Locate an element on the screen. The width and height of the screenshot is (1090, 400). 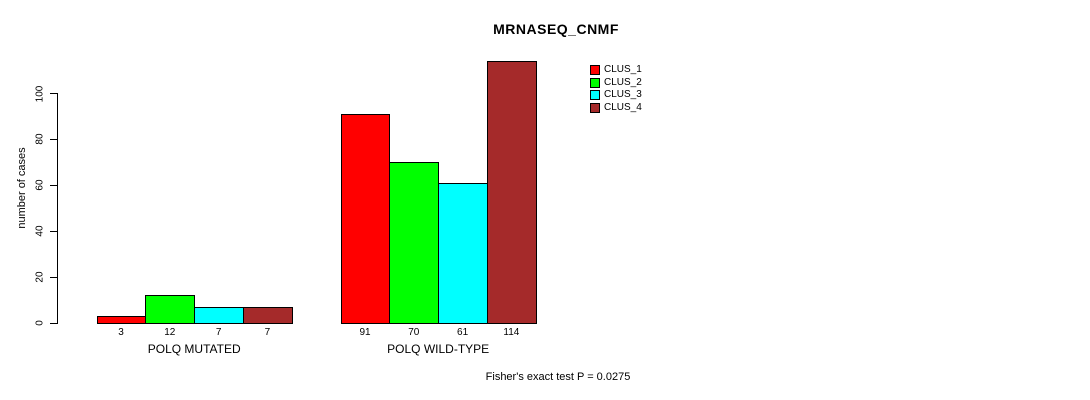
bar-value-label: 114 is located at coordinates (511, 332).